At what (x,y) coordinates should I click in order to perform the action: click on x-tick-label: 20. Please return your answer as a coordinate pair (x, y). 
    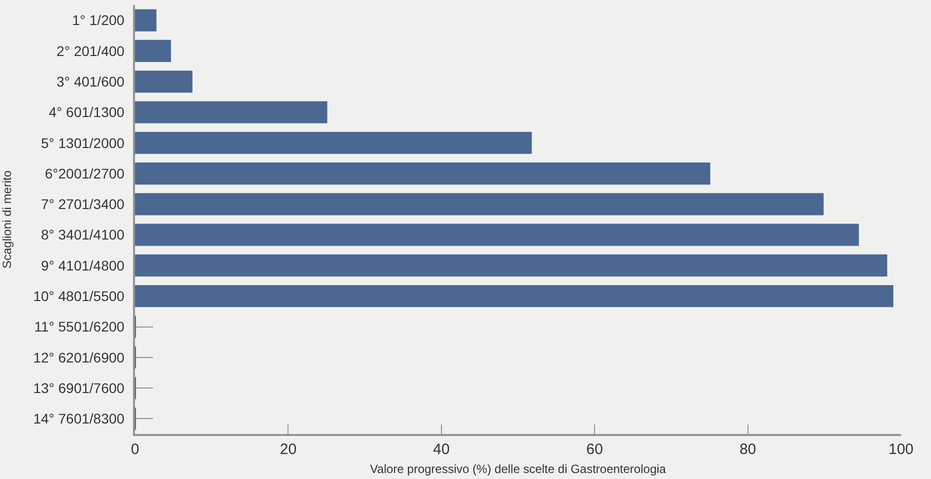
    Looking at the image, I should click on (288, 449).